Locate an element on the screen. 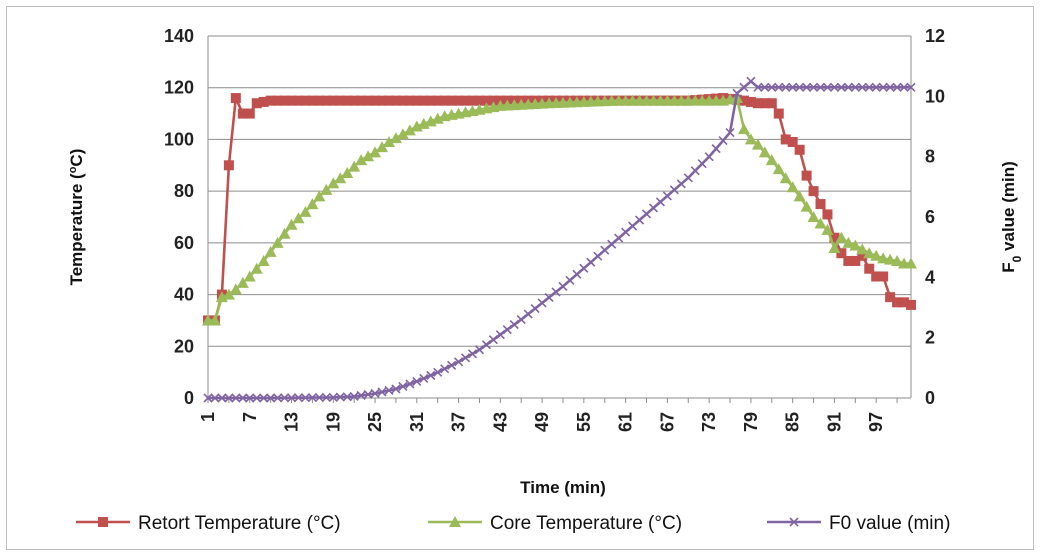 The width and height of the screenshot is (1042, 558). right-axis-ticks: 0 2 4 6 8 10 12 is located at coordinates (935, 217).